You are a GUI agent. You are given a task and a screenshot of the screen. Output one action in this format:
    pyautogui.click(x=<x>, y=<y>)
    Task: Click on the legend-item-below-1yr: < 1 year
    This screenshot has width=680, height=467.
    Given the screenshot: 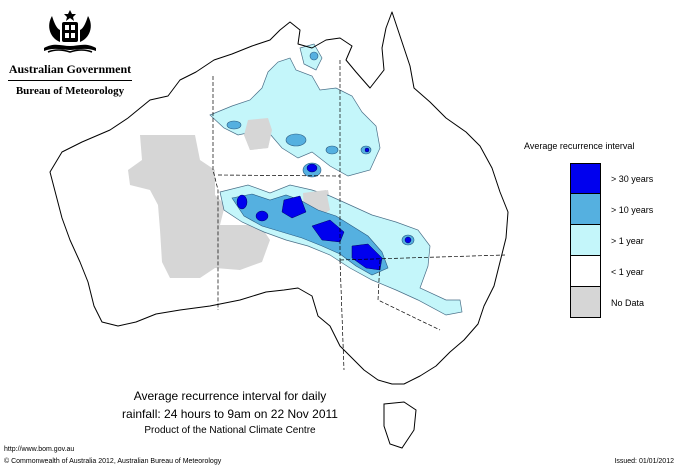 What is the action you would take?
    pyautogui.click(x=597, y=271)
    